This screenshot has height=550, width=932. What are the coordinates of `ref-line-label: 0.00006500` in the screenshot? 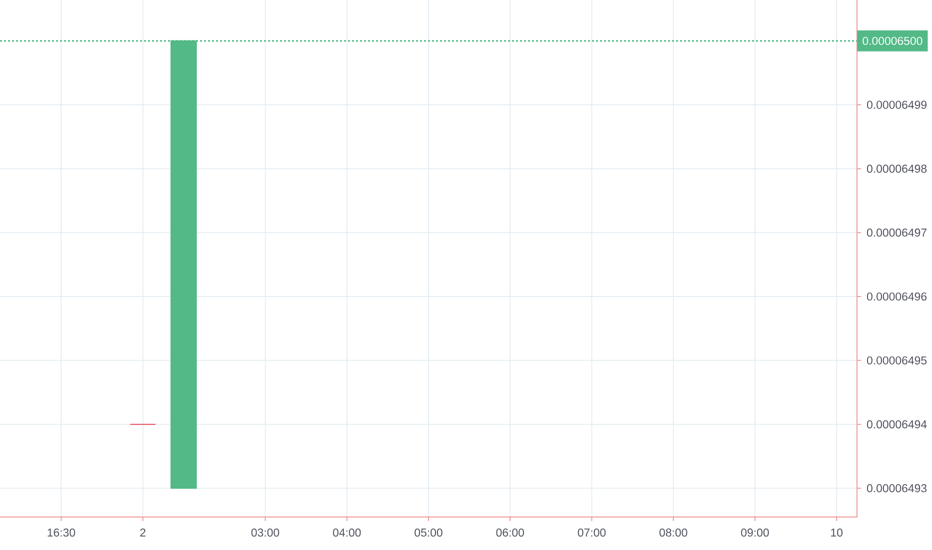 It's located at (892, 40).